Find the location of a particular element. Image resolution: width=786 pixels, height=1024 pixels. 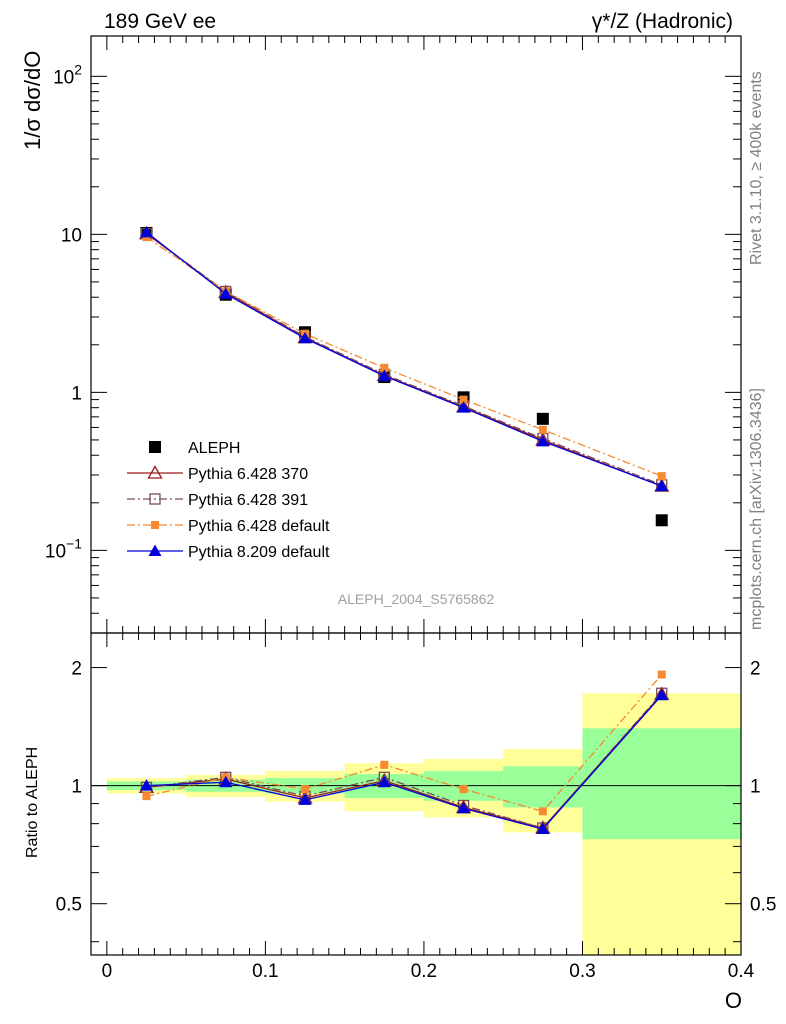

main-y-axis-label: 1/σ dσ/dO is located at coordinates (32, 100).